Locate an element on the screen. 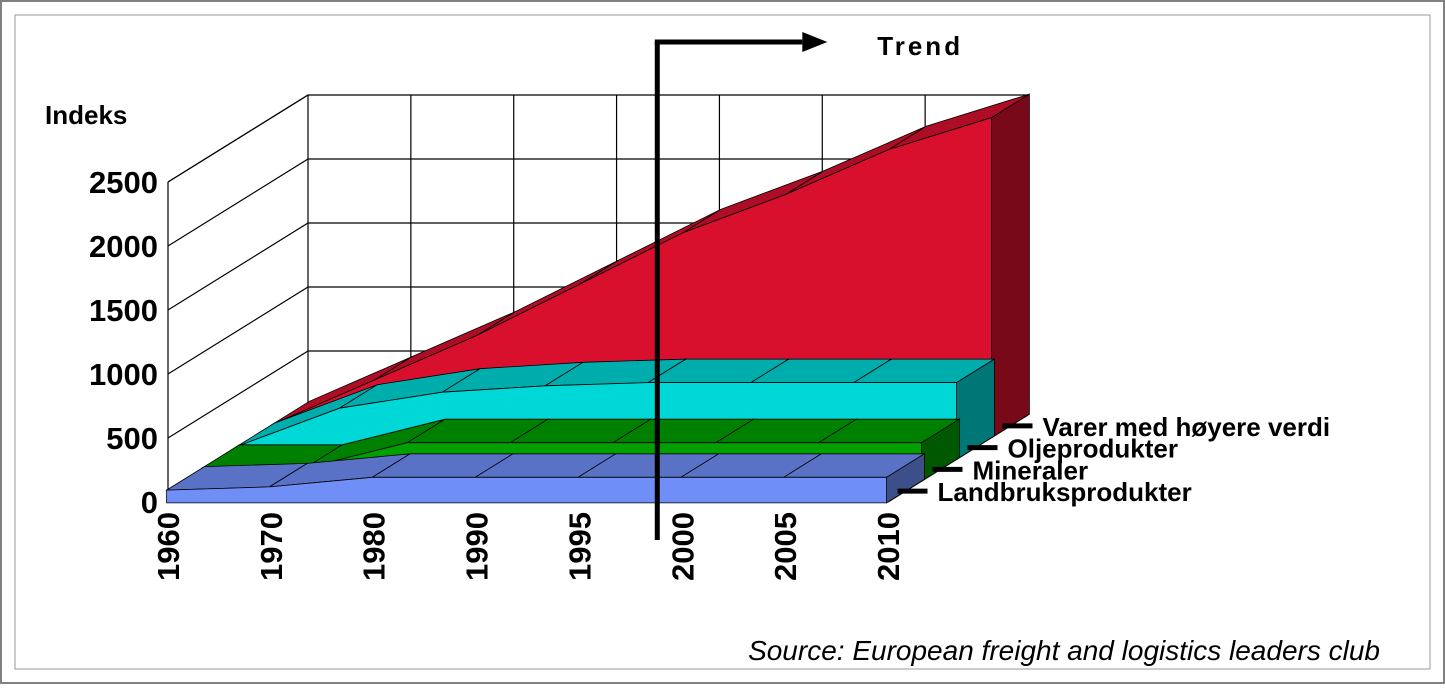 The width and height of the screenshot is (1445, 689). x-ticks: 1960 1970 1980 1990 1995 2000 2005 2010 is located at coordinates (528, 546).